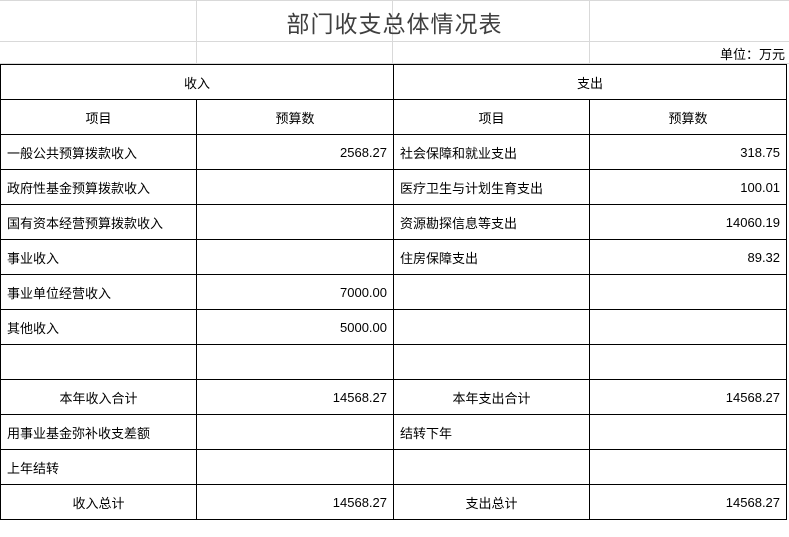 This screenshot has height=537, width=789. Describe the element at coordinates (492, 432) in the screenshot. I see `cell-expenditure-item: 结转下年` at that location.